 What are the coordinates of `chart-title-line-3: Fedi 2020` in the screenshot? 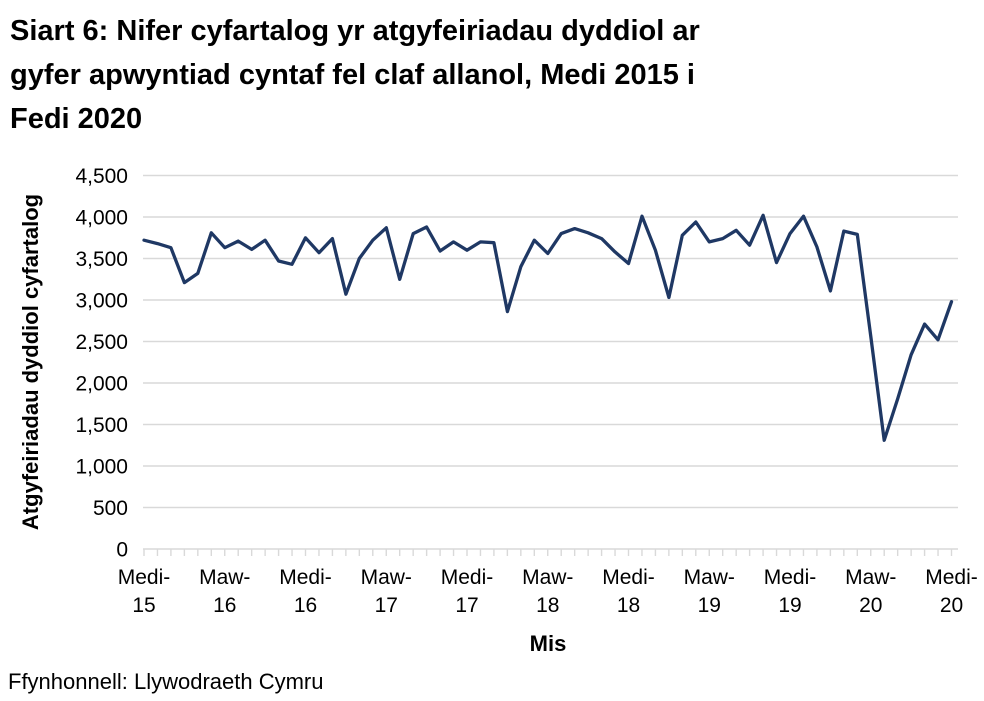 It's located at (76, 119).